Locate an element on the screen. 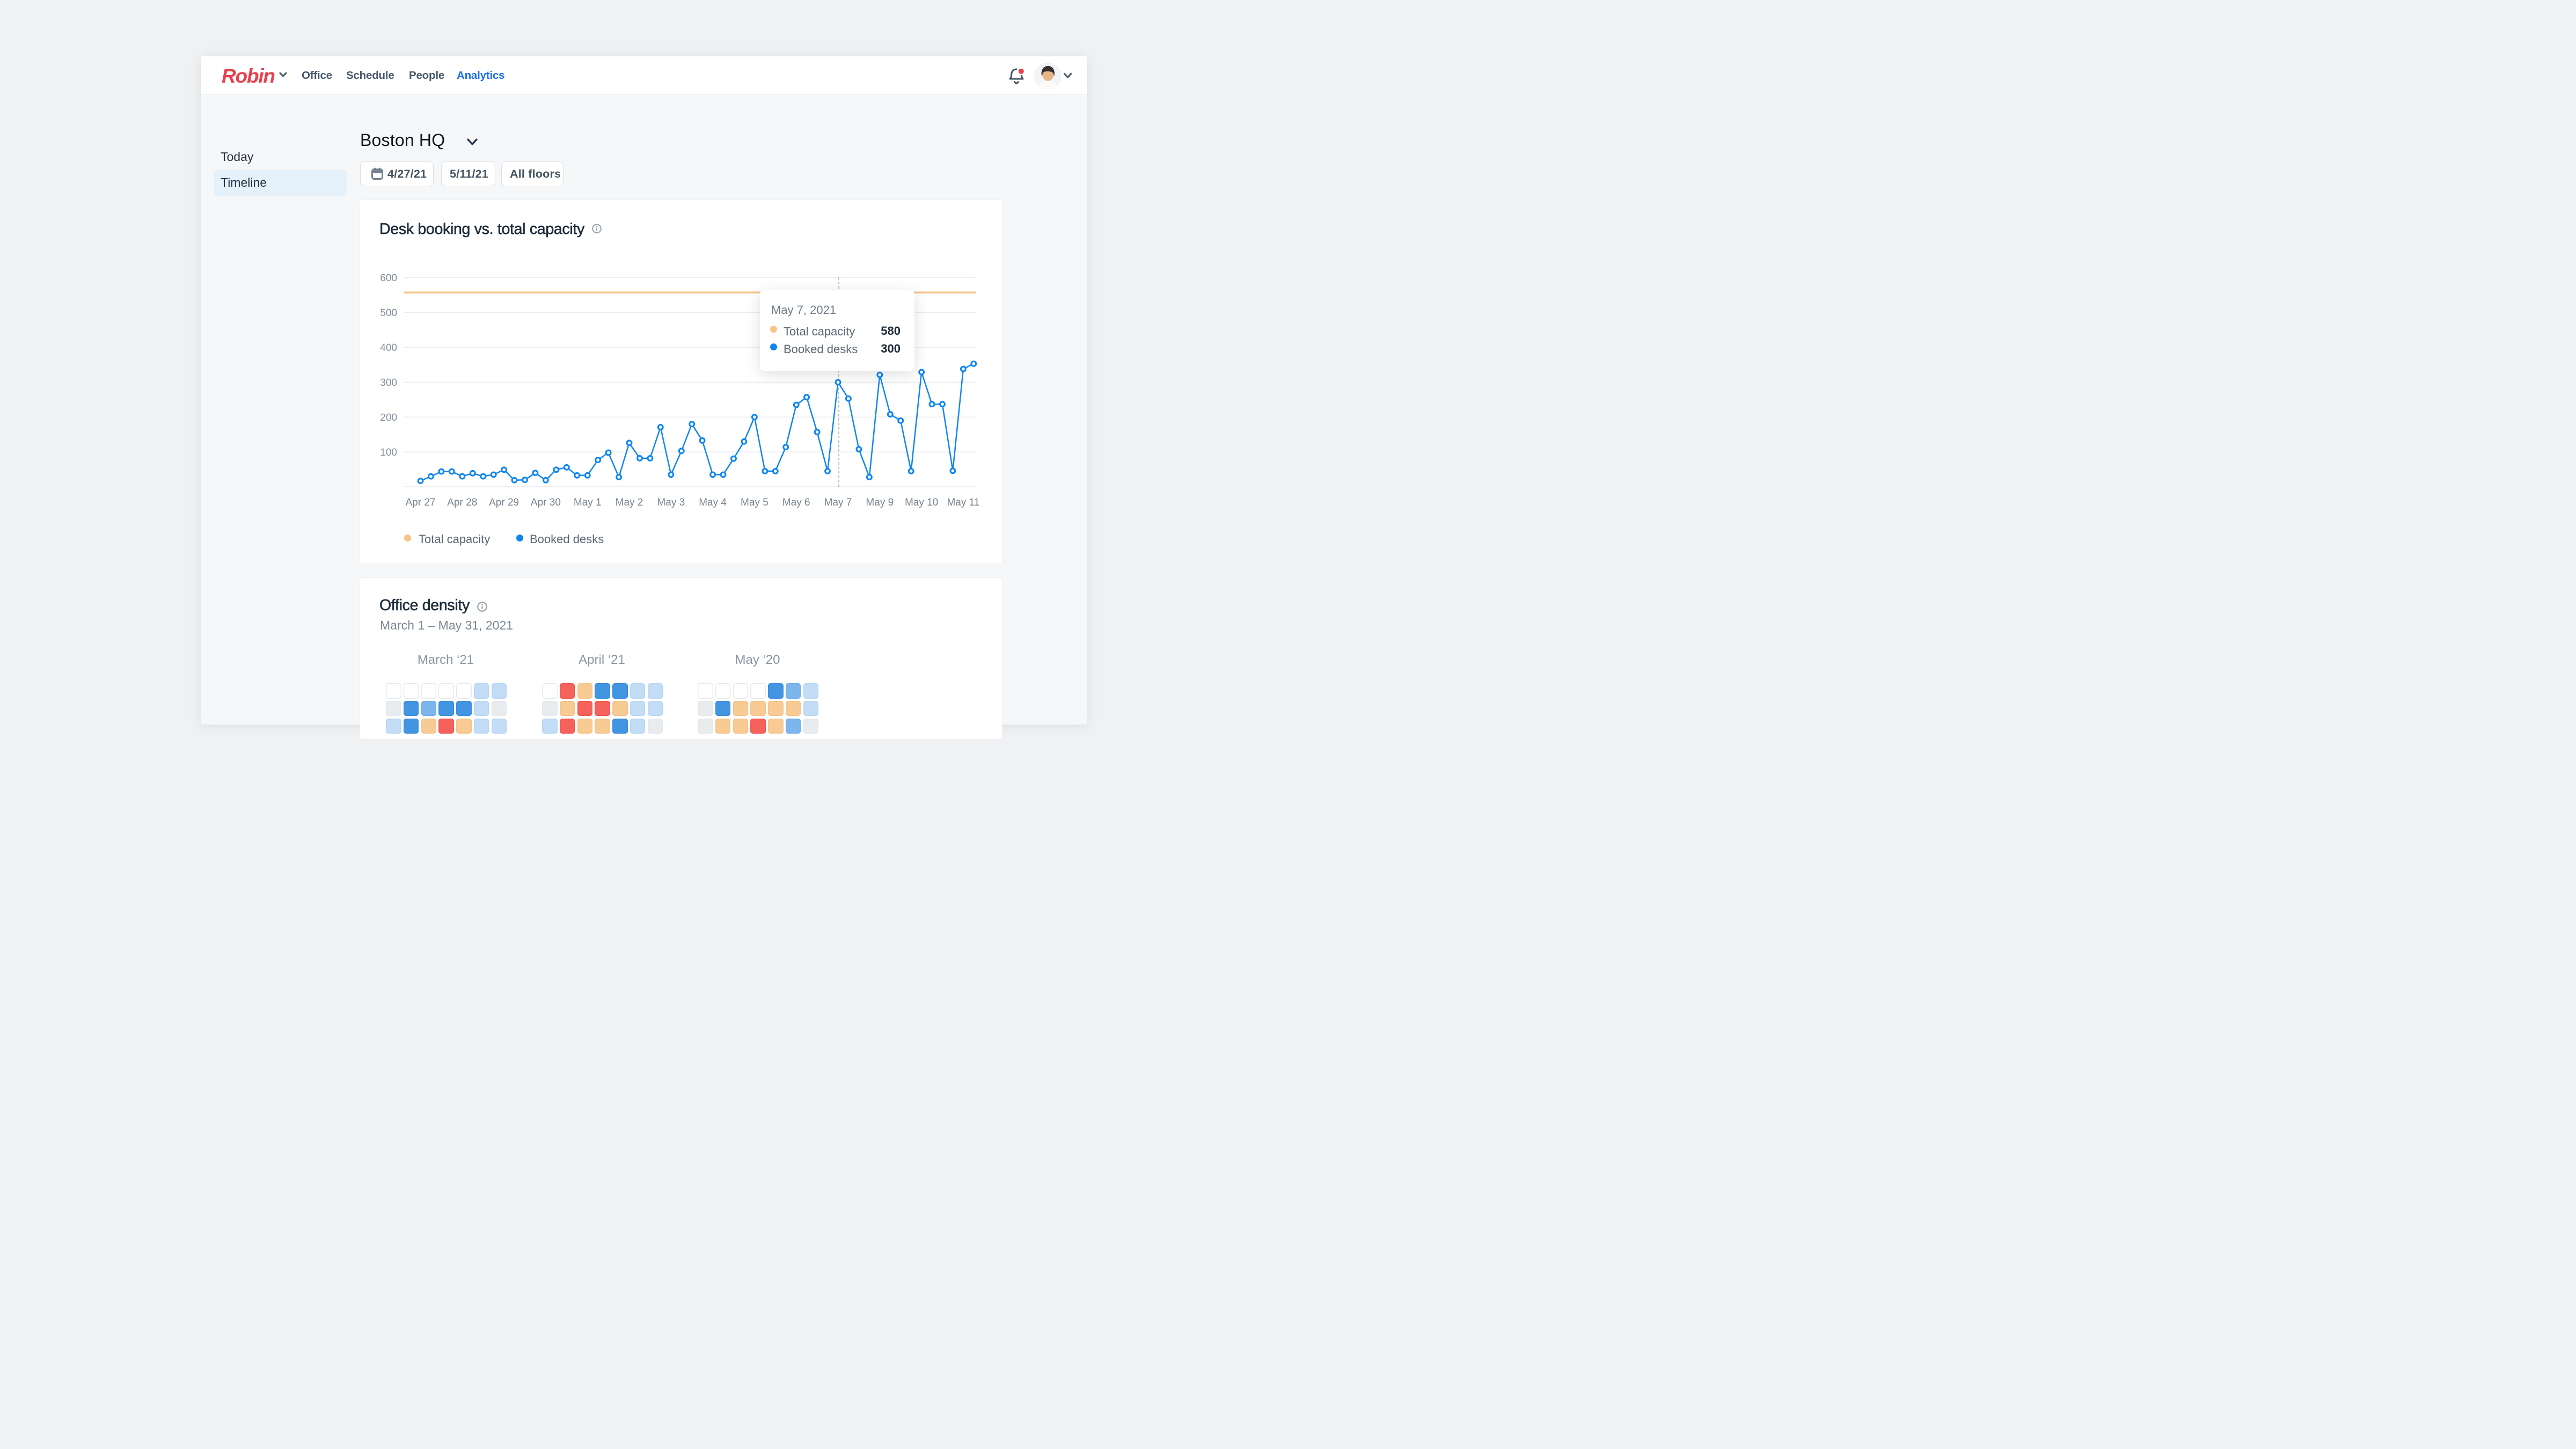  svg-text: Apr 27 is located at coordinates (421, 502).